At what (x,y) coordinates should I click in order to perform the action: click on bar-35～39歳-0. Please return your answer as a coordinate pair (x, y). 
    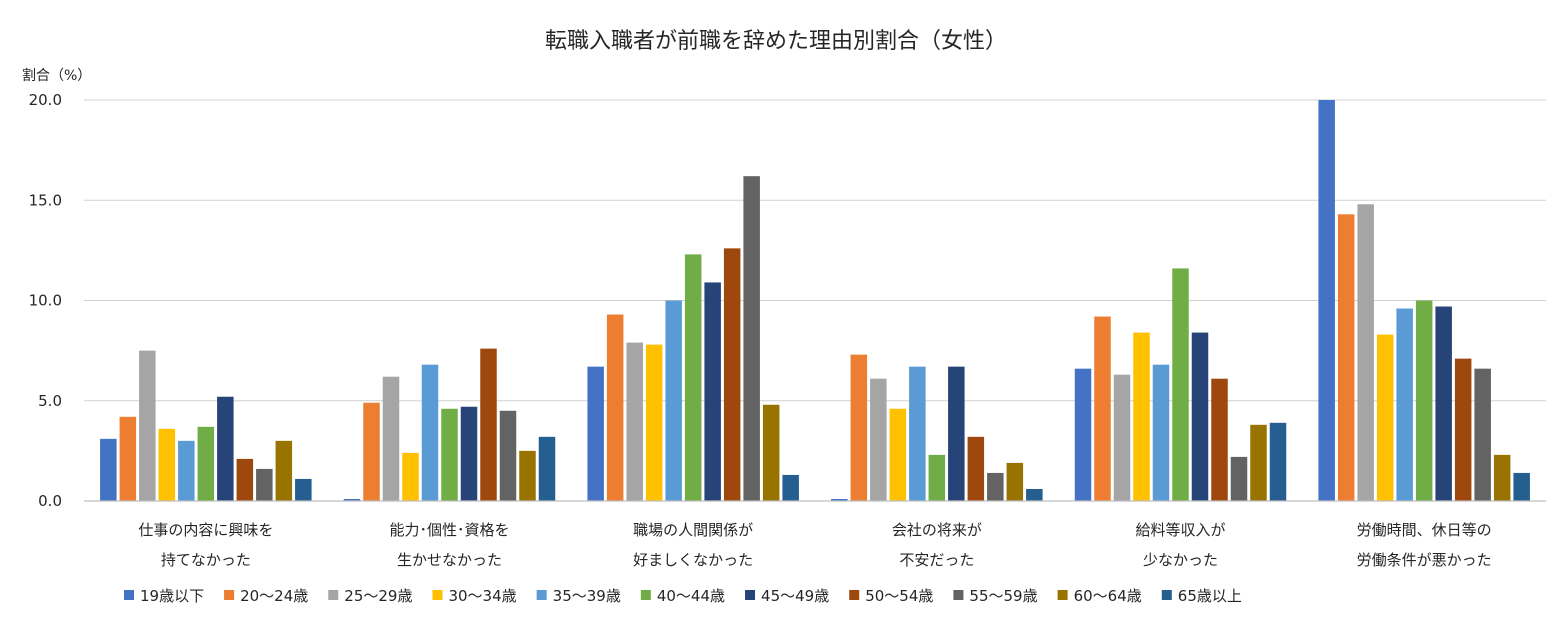
    Looking at the image, I should click on (186, 470).